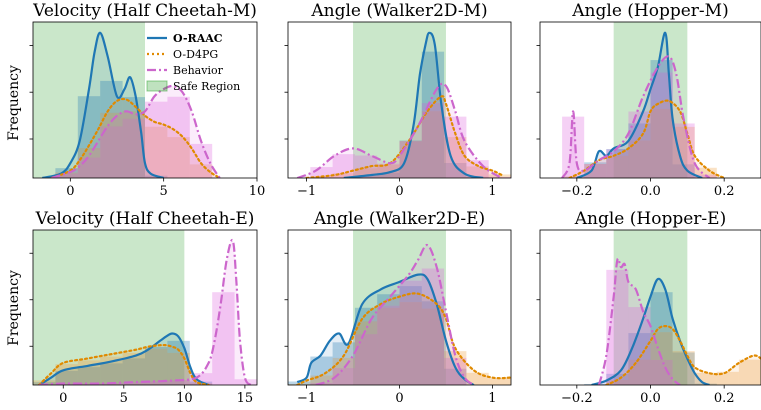 This screenshot has height=410, width=761. I want to click on panel-title: Velocity (Half Cheetah-M), so click(144, 11).